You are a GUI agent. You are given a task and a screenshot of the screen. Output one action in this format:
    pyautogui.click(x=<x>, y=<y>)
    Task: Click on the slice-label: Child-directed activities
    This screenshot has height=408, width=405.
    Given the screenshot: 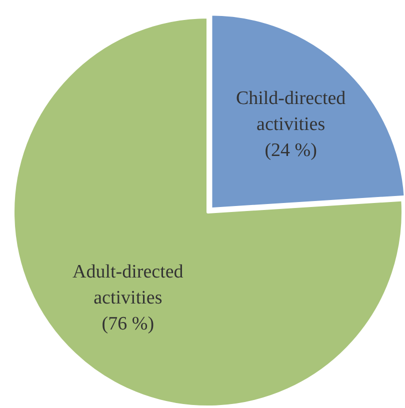 What is the action you would take?
    pyautogui.click(x=291, y=111)
    